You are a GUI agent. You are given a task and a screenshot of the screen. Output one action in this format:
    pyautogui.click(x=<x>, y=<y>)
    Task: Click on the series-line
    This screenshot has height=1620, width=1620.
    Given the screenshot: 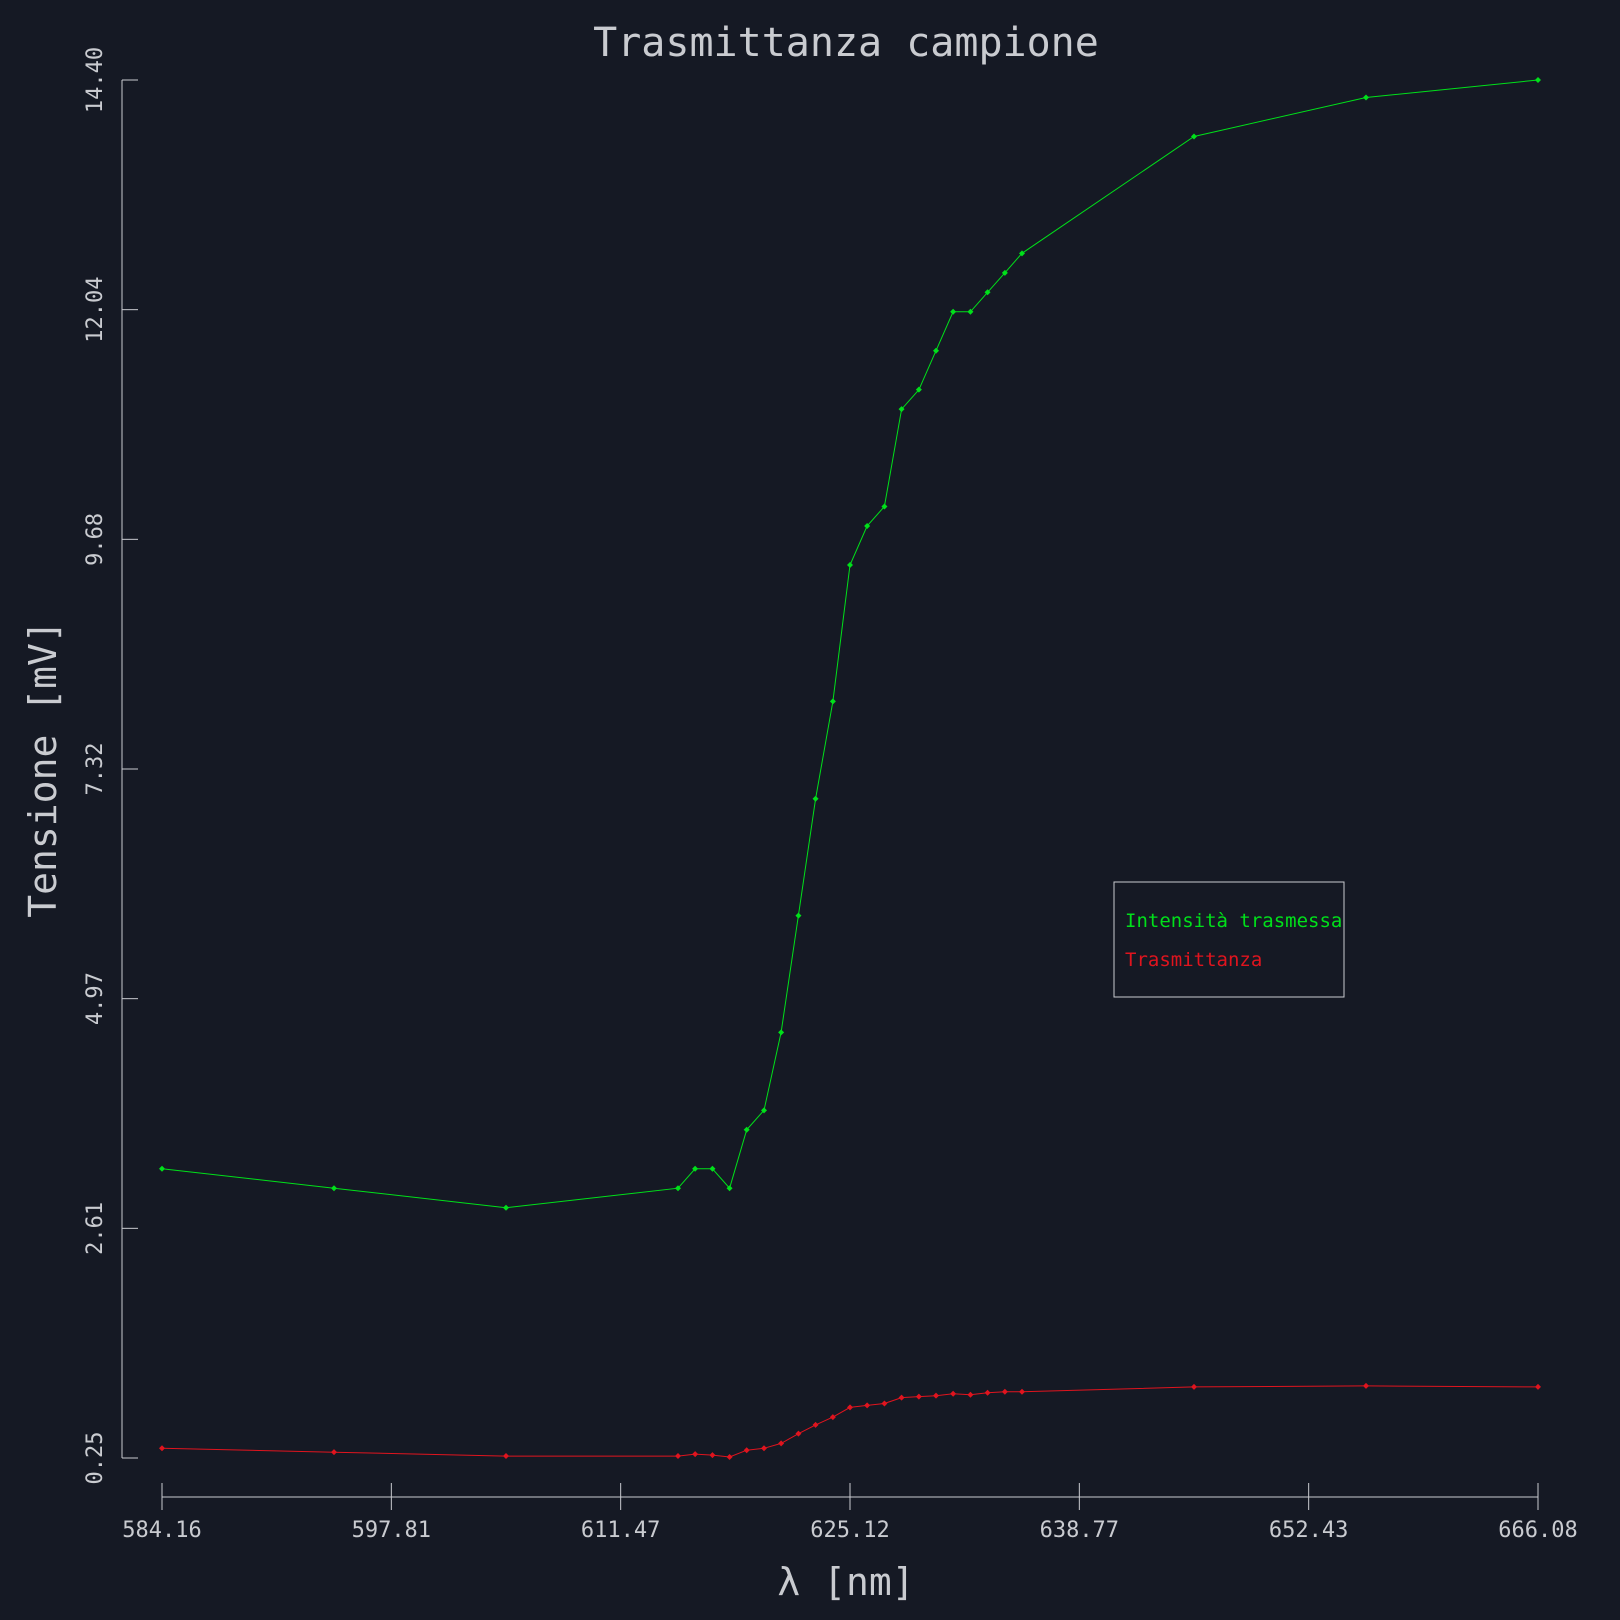 What is the action you would take?
    pyautogui.click(x=850, y=1421)
    